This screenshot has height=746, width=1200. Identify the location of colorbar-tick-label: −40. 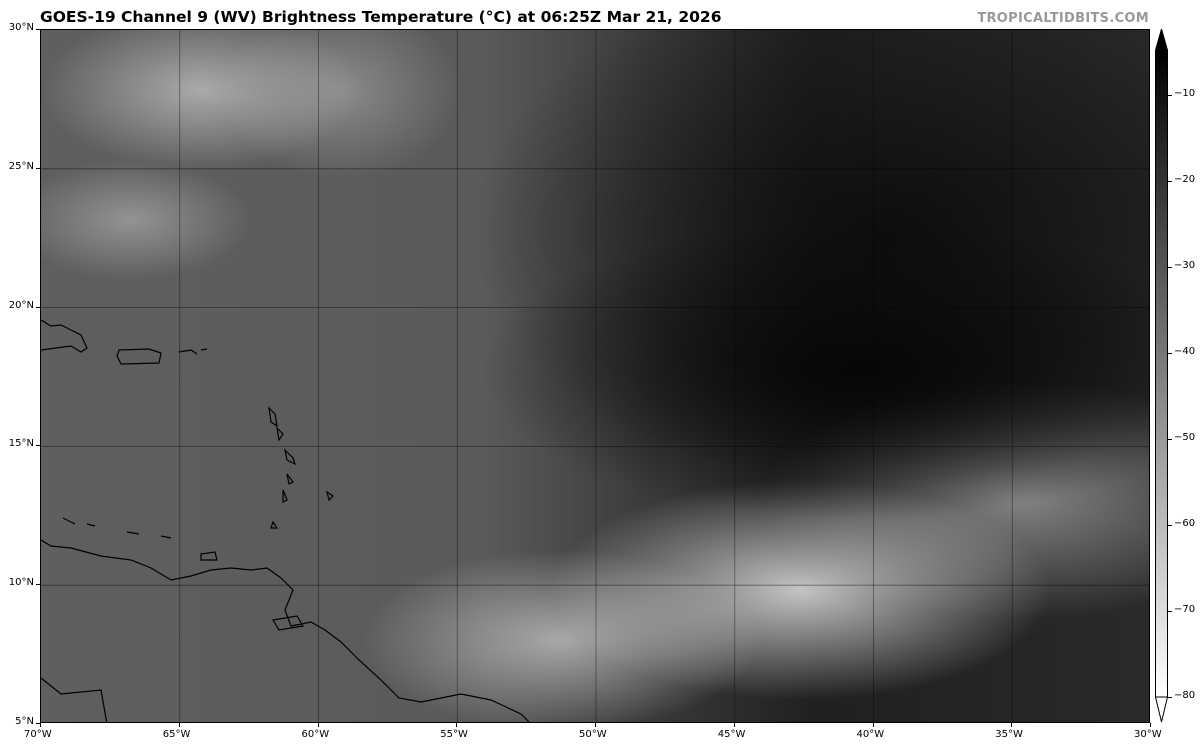
(1185, 351).